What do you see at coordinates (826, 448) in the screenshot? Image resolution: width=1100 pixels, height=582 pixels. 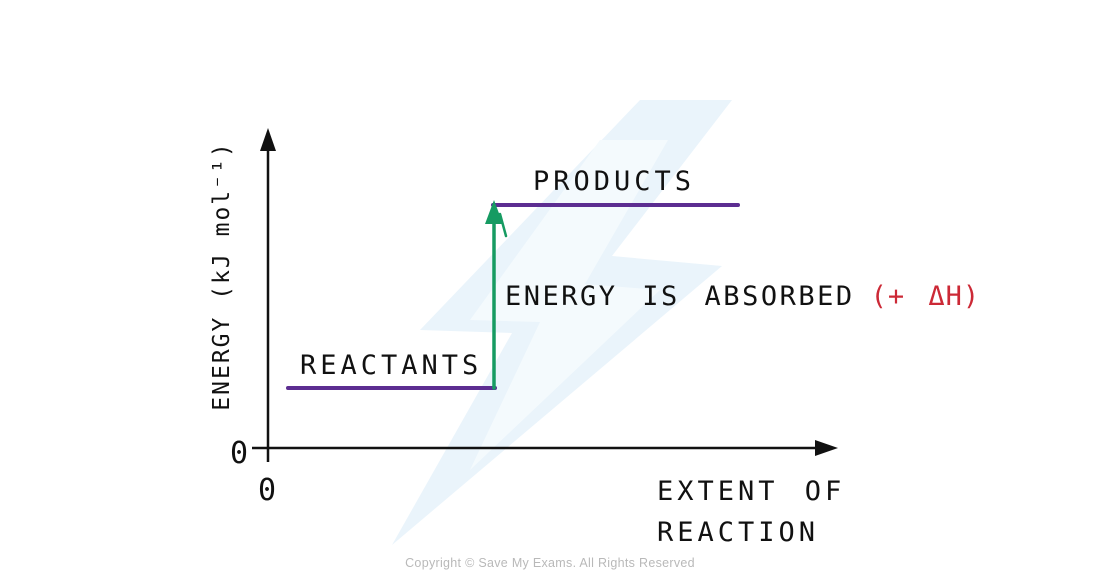 I see `x-axis-arrowhead-icon` at bounding box center [826, 448].